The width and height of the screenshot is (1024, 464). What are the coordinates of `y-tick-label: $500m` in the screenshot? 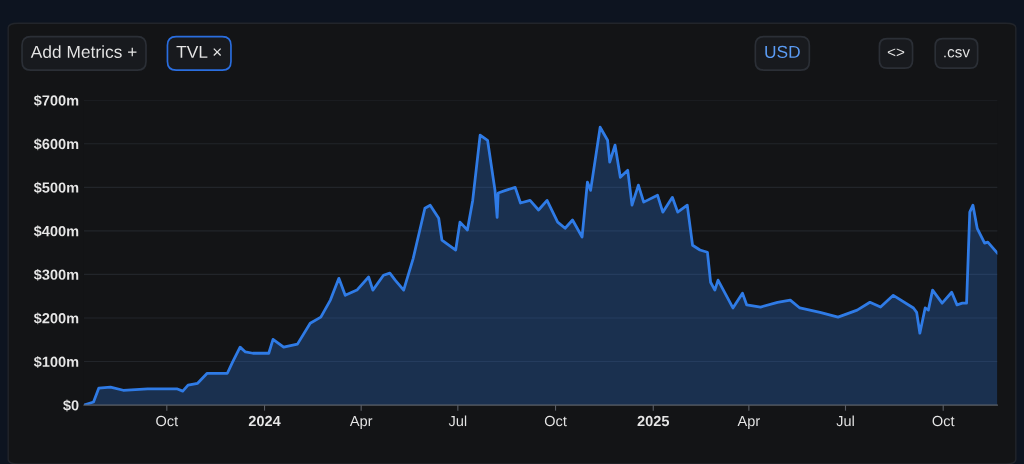 It's located at (56, 187).